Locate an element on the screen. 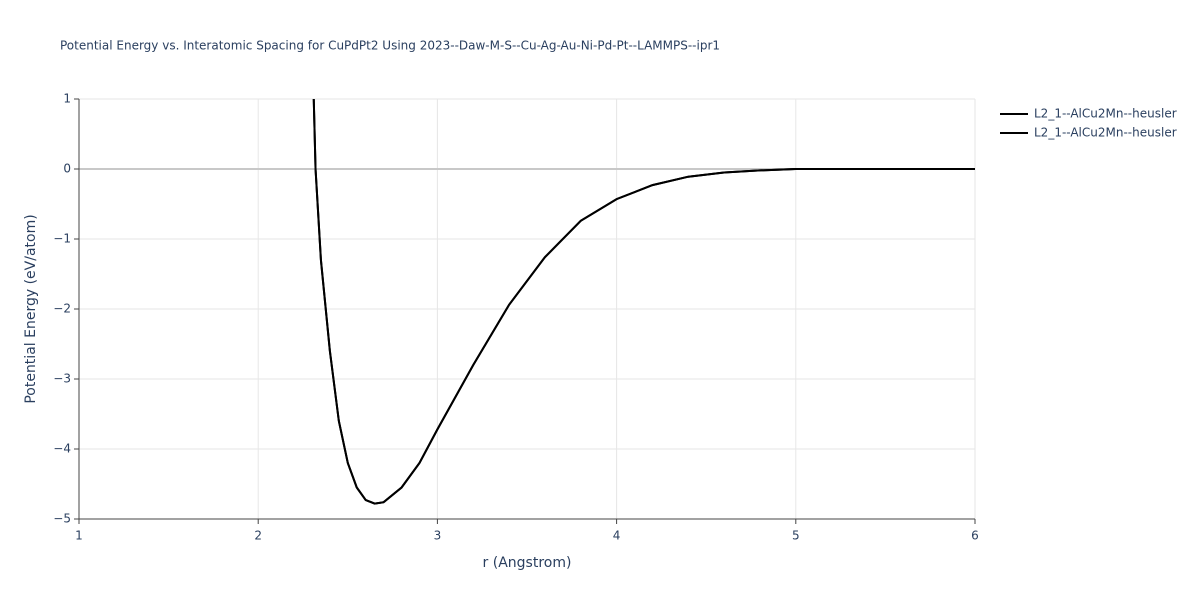 This screenshot has height=600, width=1200. y-tick-label: −1 is located at coordinates (62, 239).